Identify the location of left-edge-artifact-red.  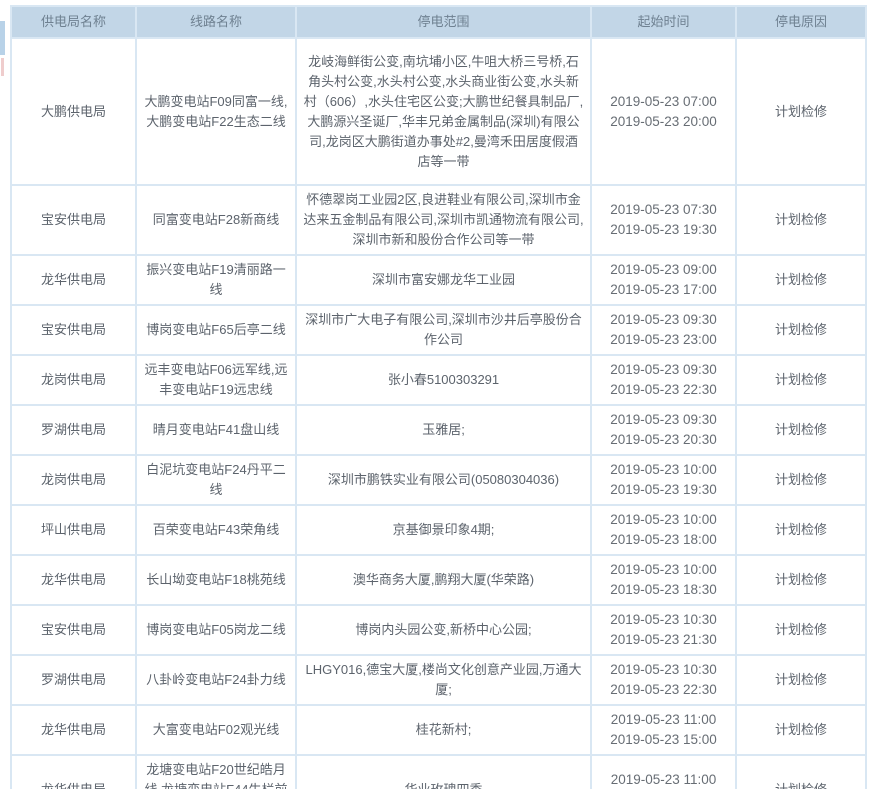
(2, 67).